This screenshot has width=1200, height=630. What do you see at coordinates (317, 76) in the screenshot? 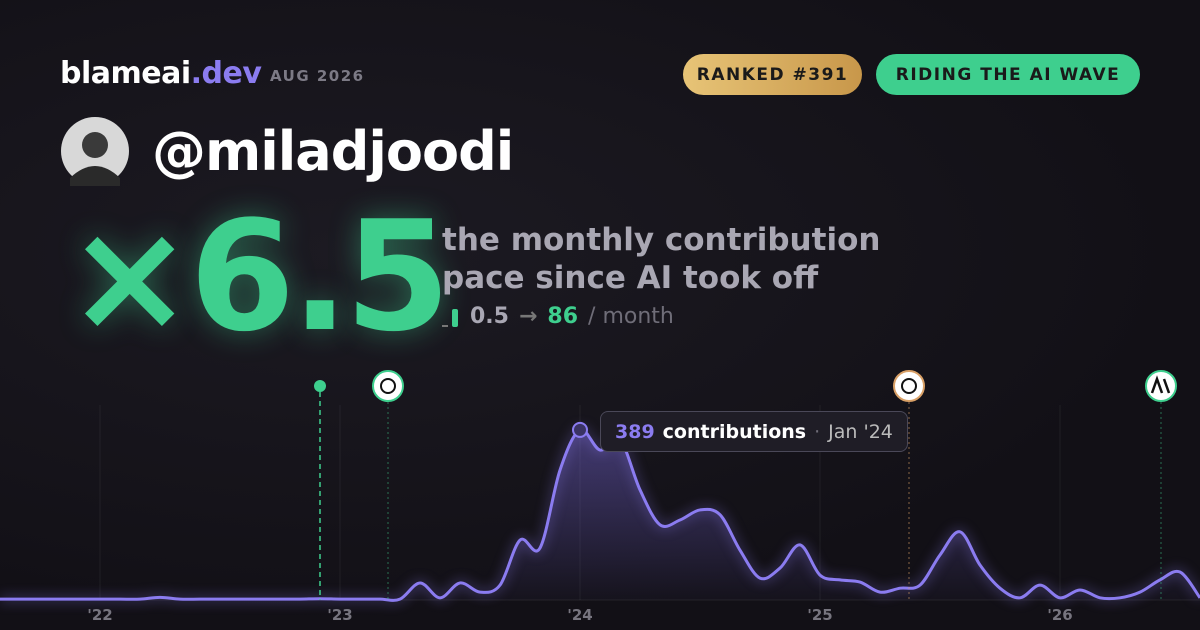
I see `period: AUG 2026` at bounding box center [317, 76].